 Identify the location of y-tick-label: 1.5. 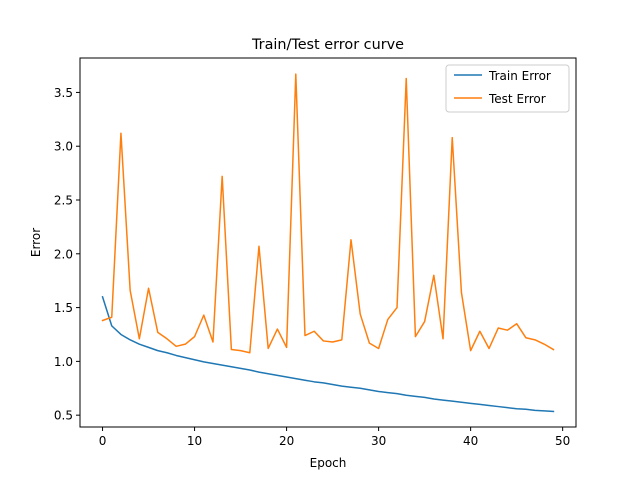
(63, 308).